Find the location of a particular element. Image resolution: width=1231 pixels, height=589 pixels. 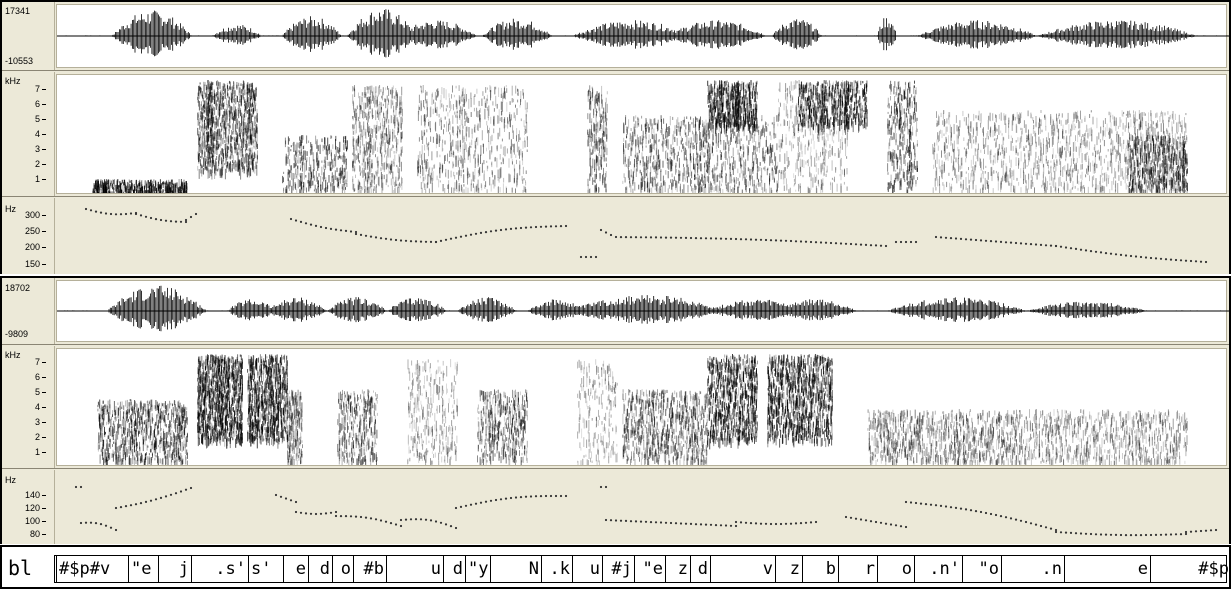

spectrogram-axis-1: kHz 7 6 5 4 3 2 1 is located at coordinates (28, 134).